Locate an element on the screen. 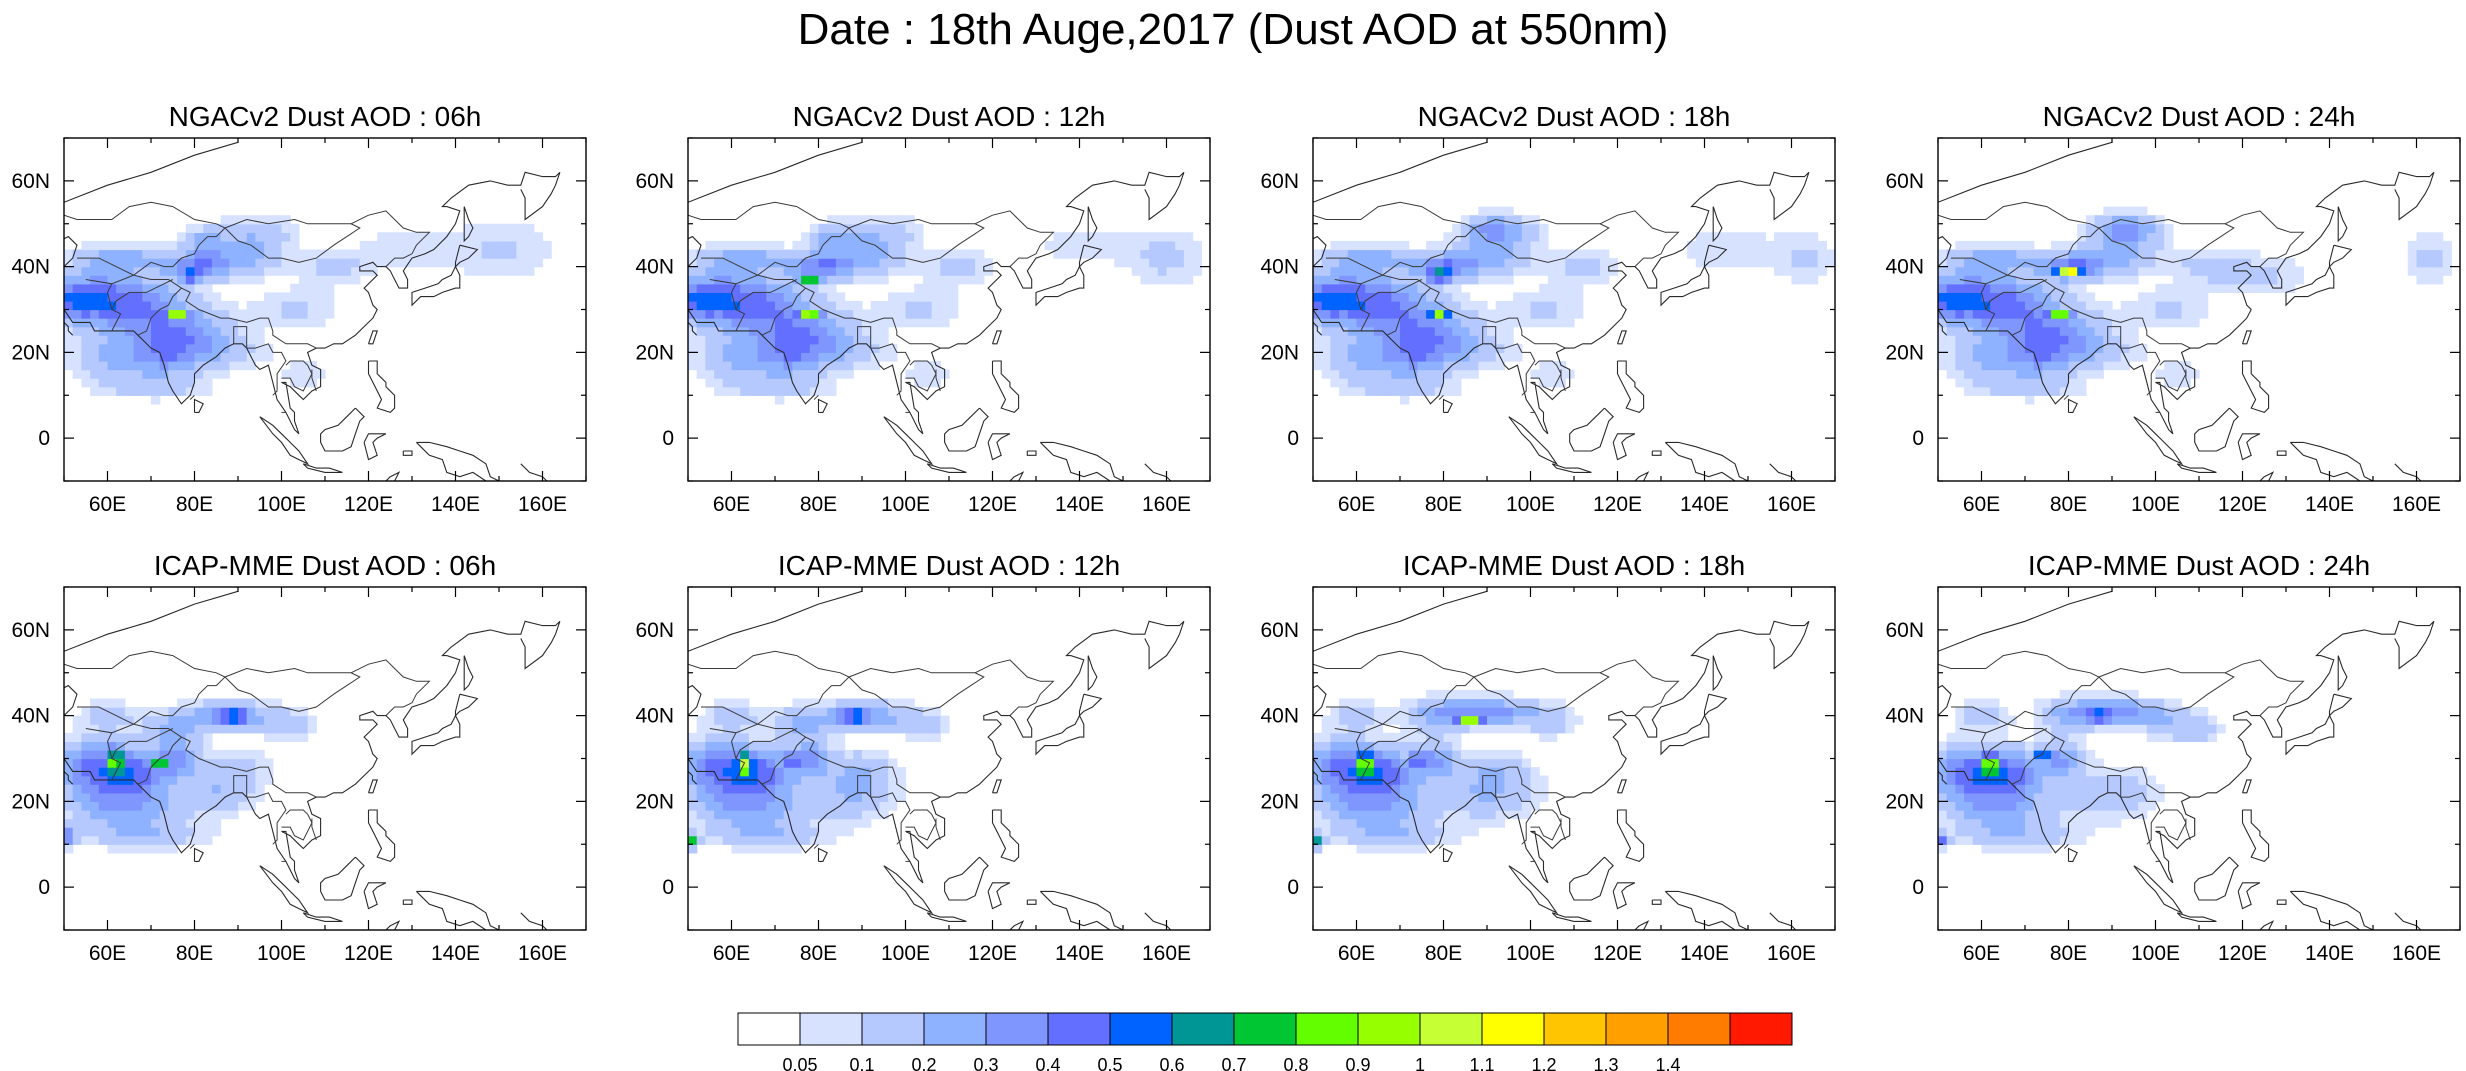 The height and width of the screenshot is (1071, 2466). colorbar-label: 0.5 is located at coordinates (1109, 1063).